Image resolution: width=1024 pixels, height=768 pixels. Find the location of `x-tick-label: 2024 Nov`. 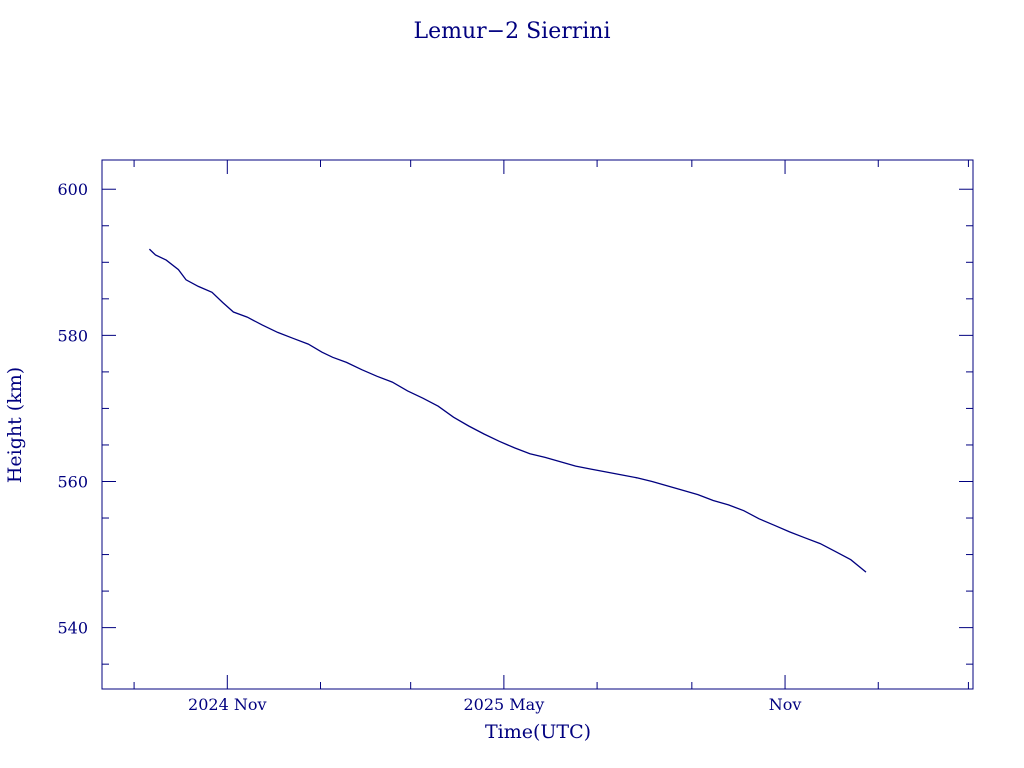

x-tick-label: 2024 Nov is located at coordinates (227, 704).